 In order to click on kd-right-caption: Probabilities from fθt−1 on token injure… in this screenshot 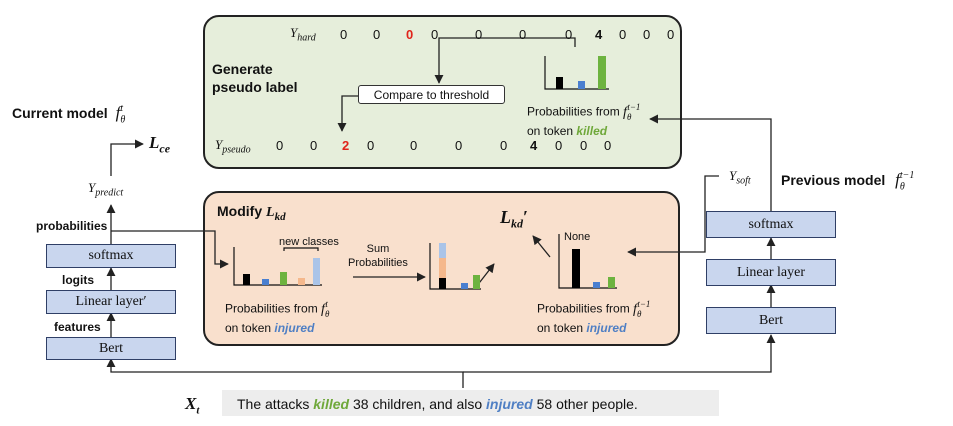, I will do `click(594, 317)`.